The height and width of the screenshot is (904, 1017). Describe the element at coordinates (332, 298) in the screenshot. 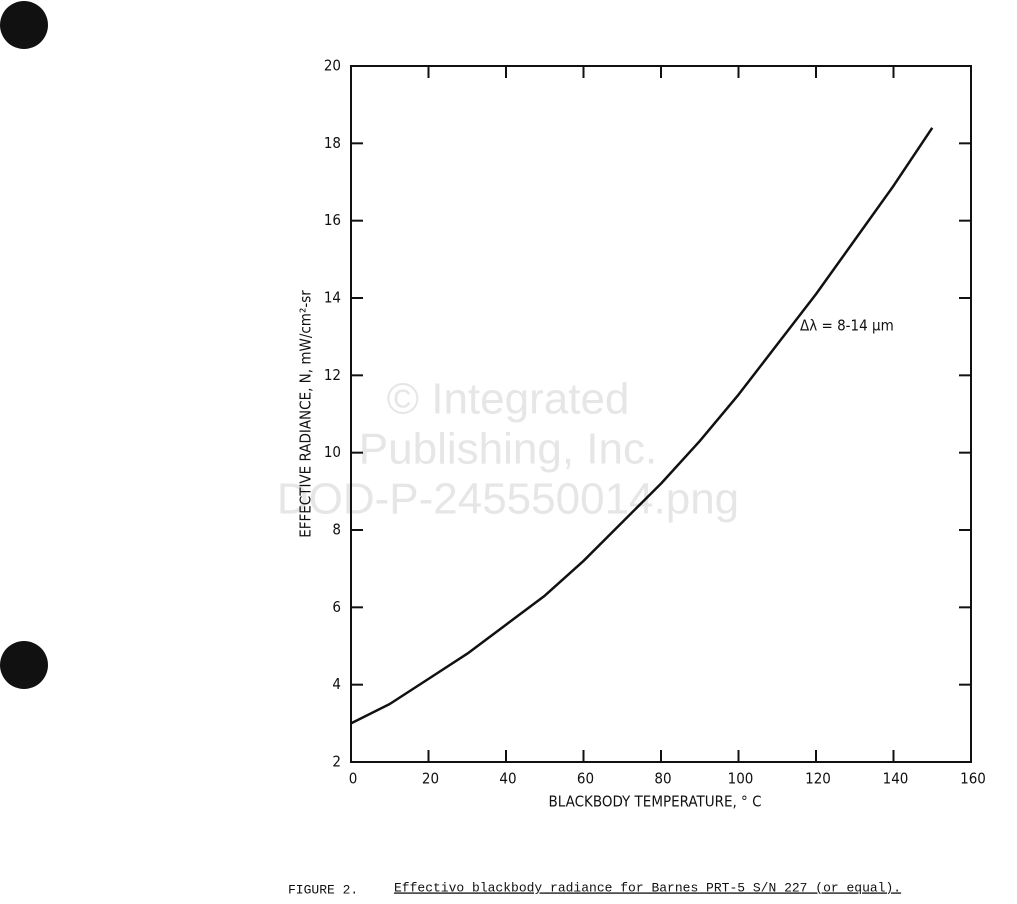

I see `y-tick-label: 14` at that location.